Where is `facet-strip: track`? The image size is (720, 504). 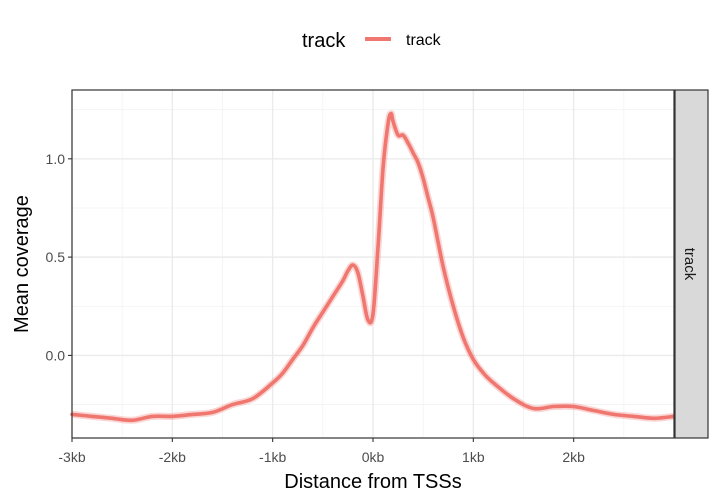 facet-strip: track is located at coordinates (691, 264).